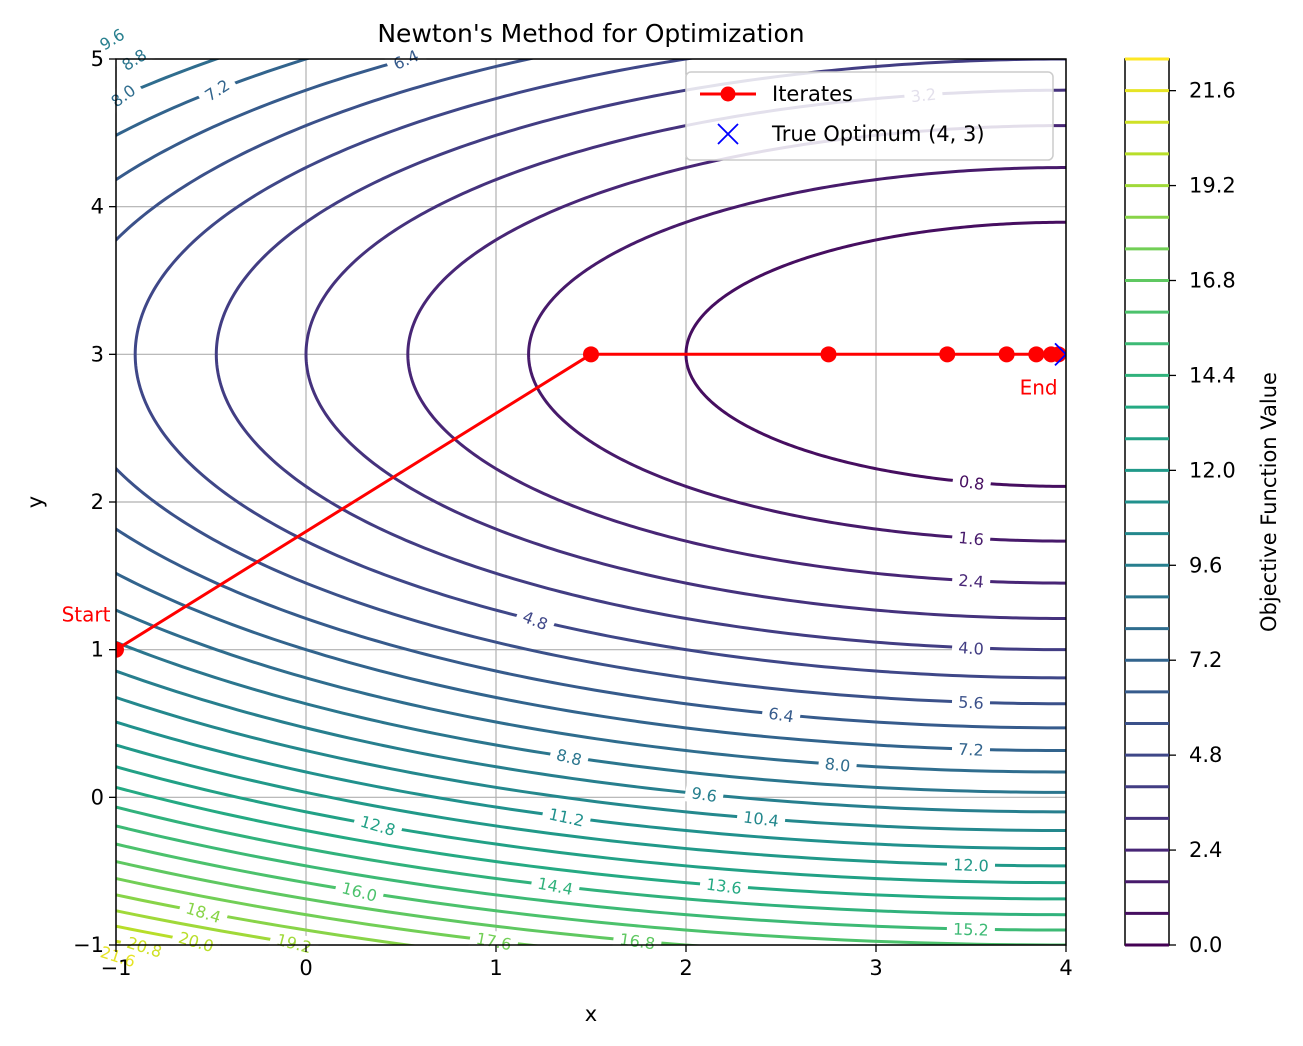 The width and height of the screenshot is (1303, 1046). I want to click on contour-label-text: 0.8, so click(972, 483).